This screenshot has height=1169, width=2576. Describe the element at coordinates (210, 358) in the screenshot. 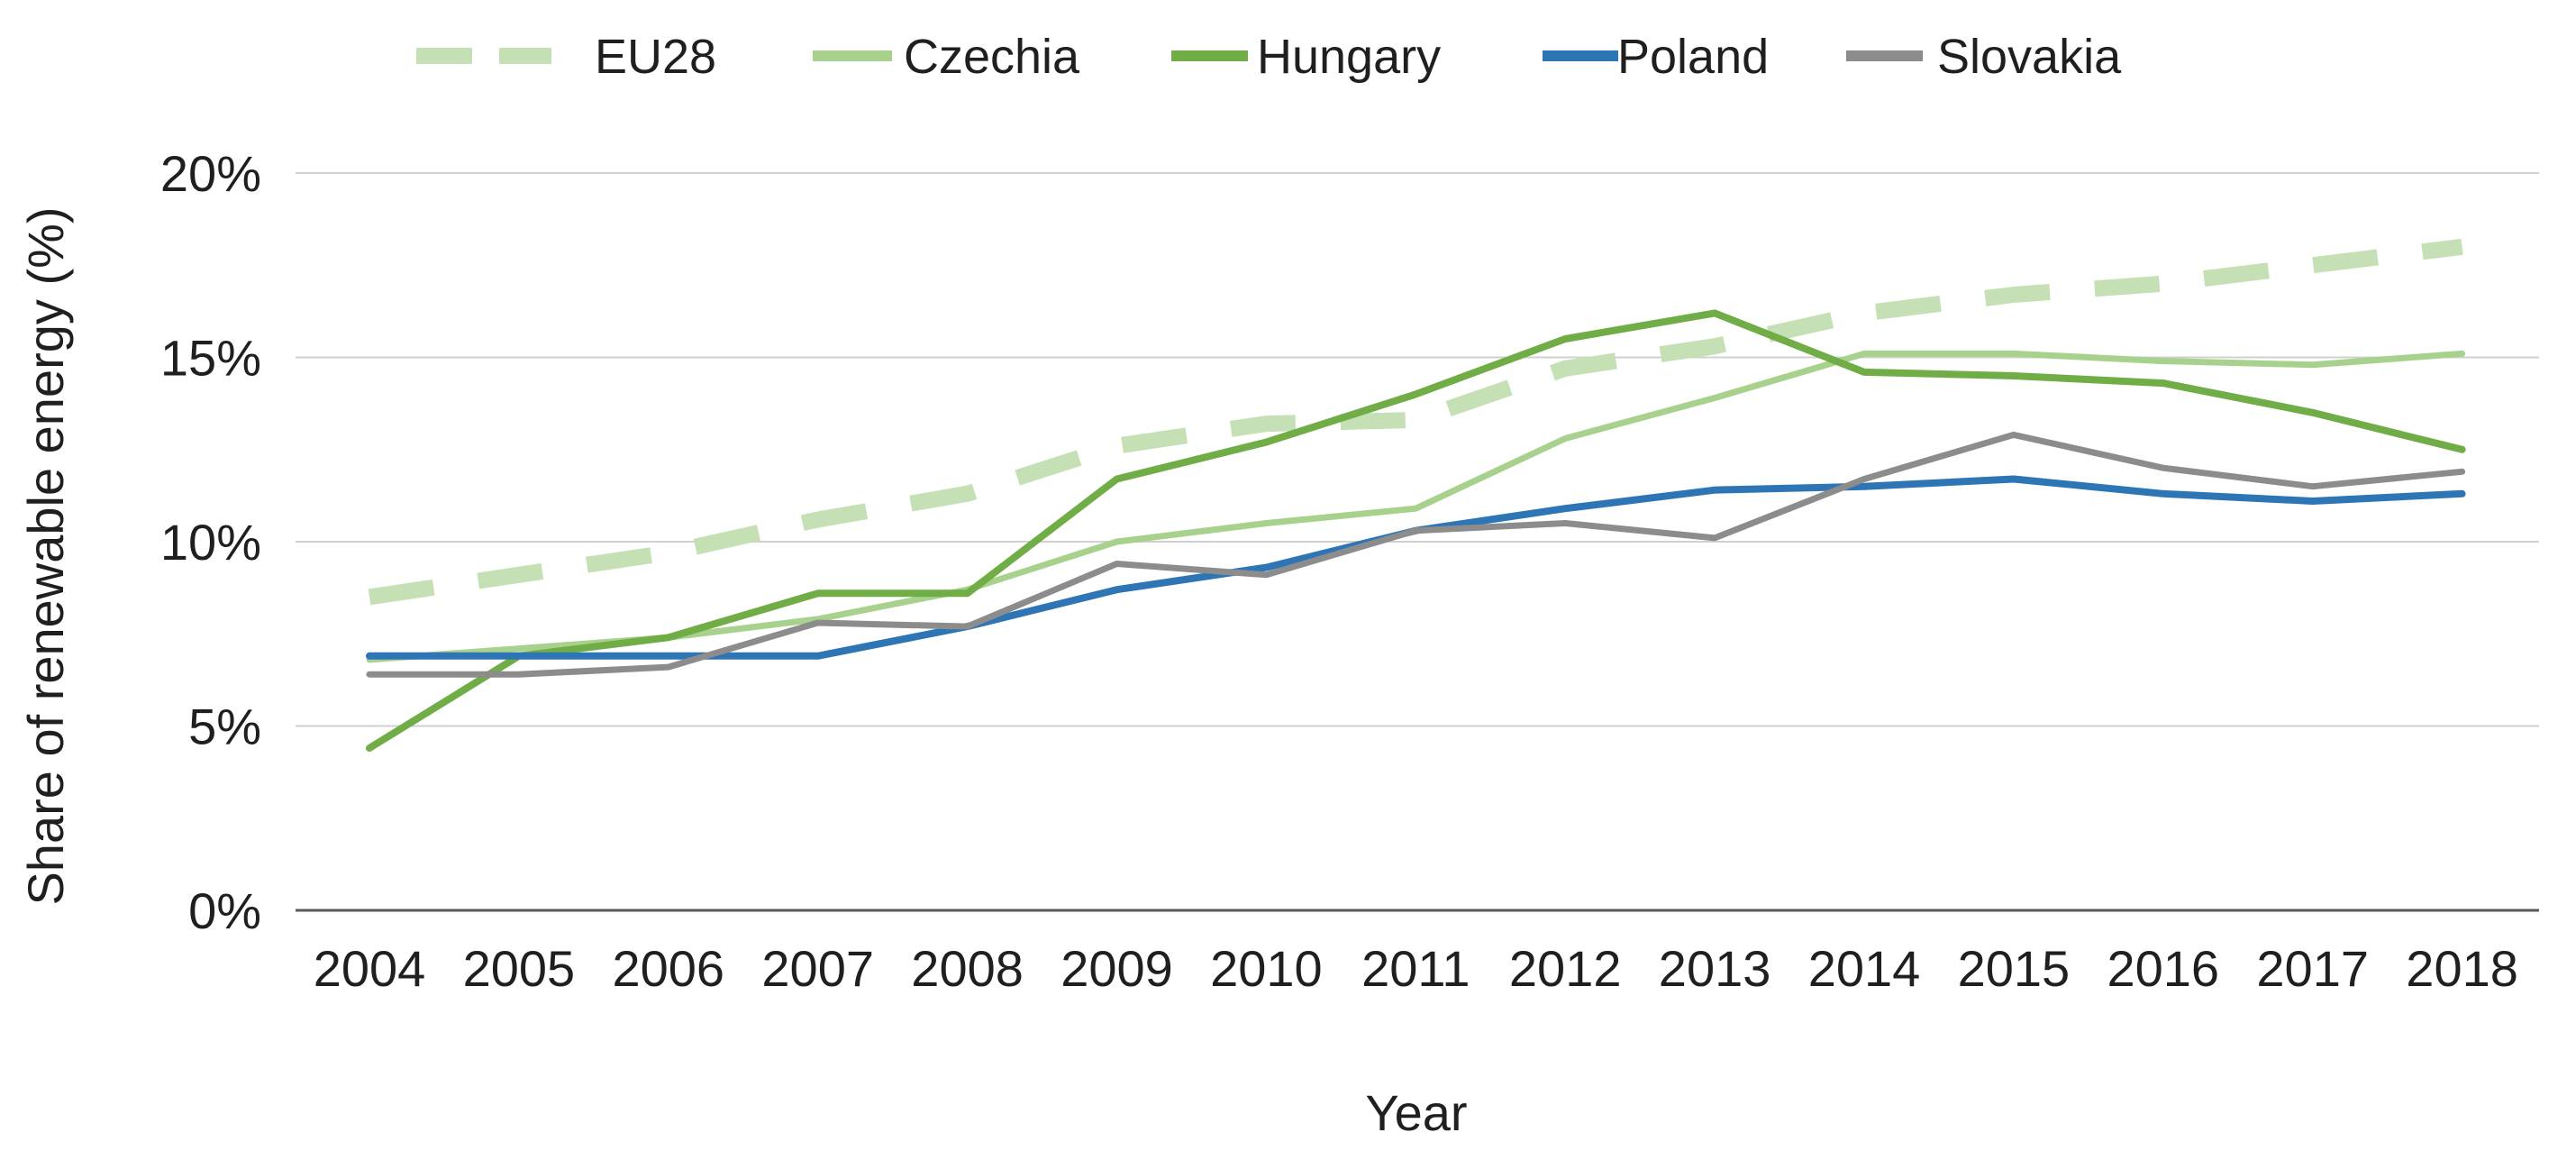

I see `y-tick-label: 15%` at that location.